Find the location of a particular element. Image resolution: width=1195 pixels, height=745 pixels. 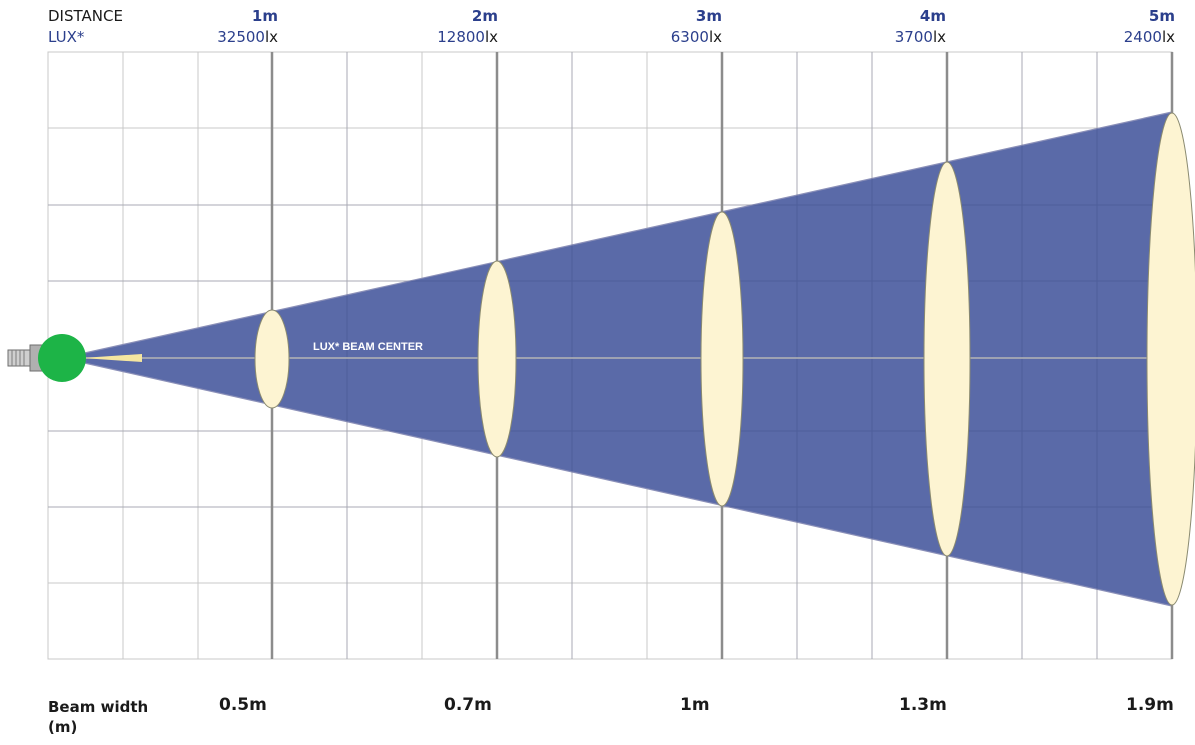

beam-width-1m: 0.5m is located at coordinates (243, 705).